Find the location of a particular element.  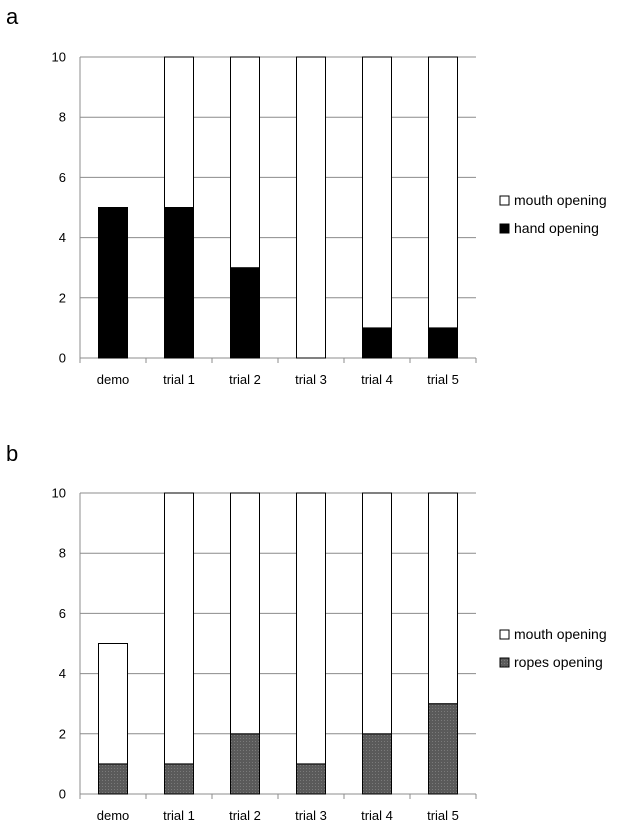

panel-a-ytick-0: 0 is located at coordinates (62, 358).